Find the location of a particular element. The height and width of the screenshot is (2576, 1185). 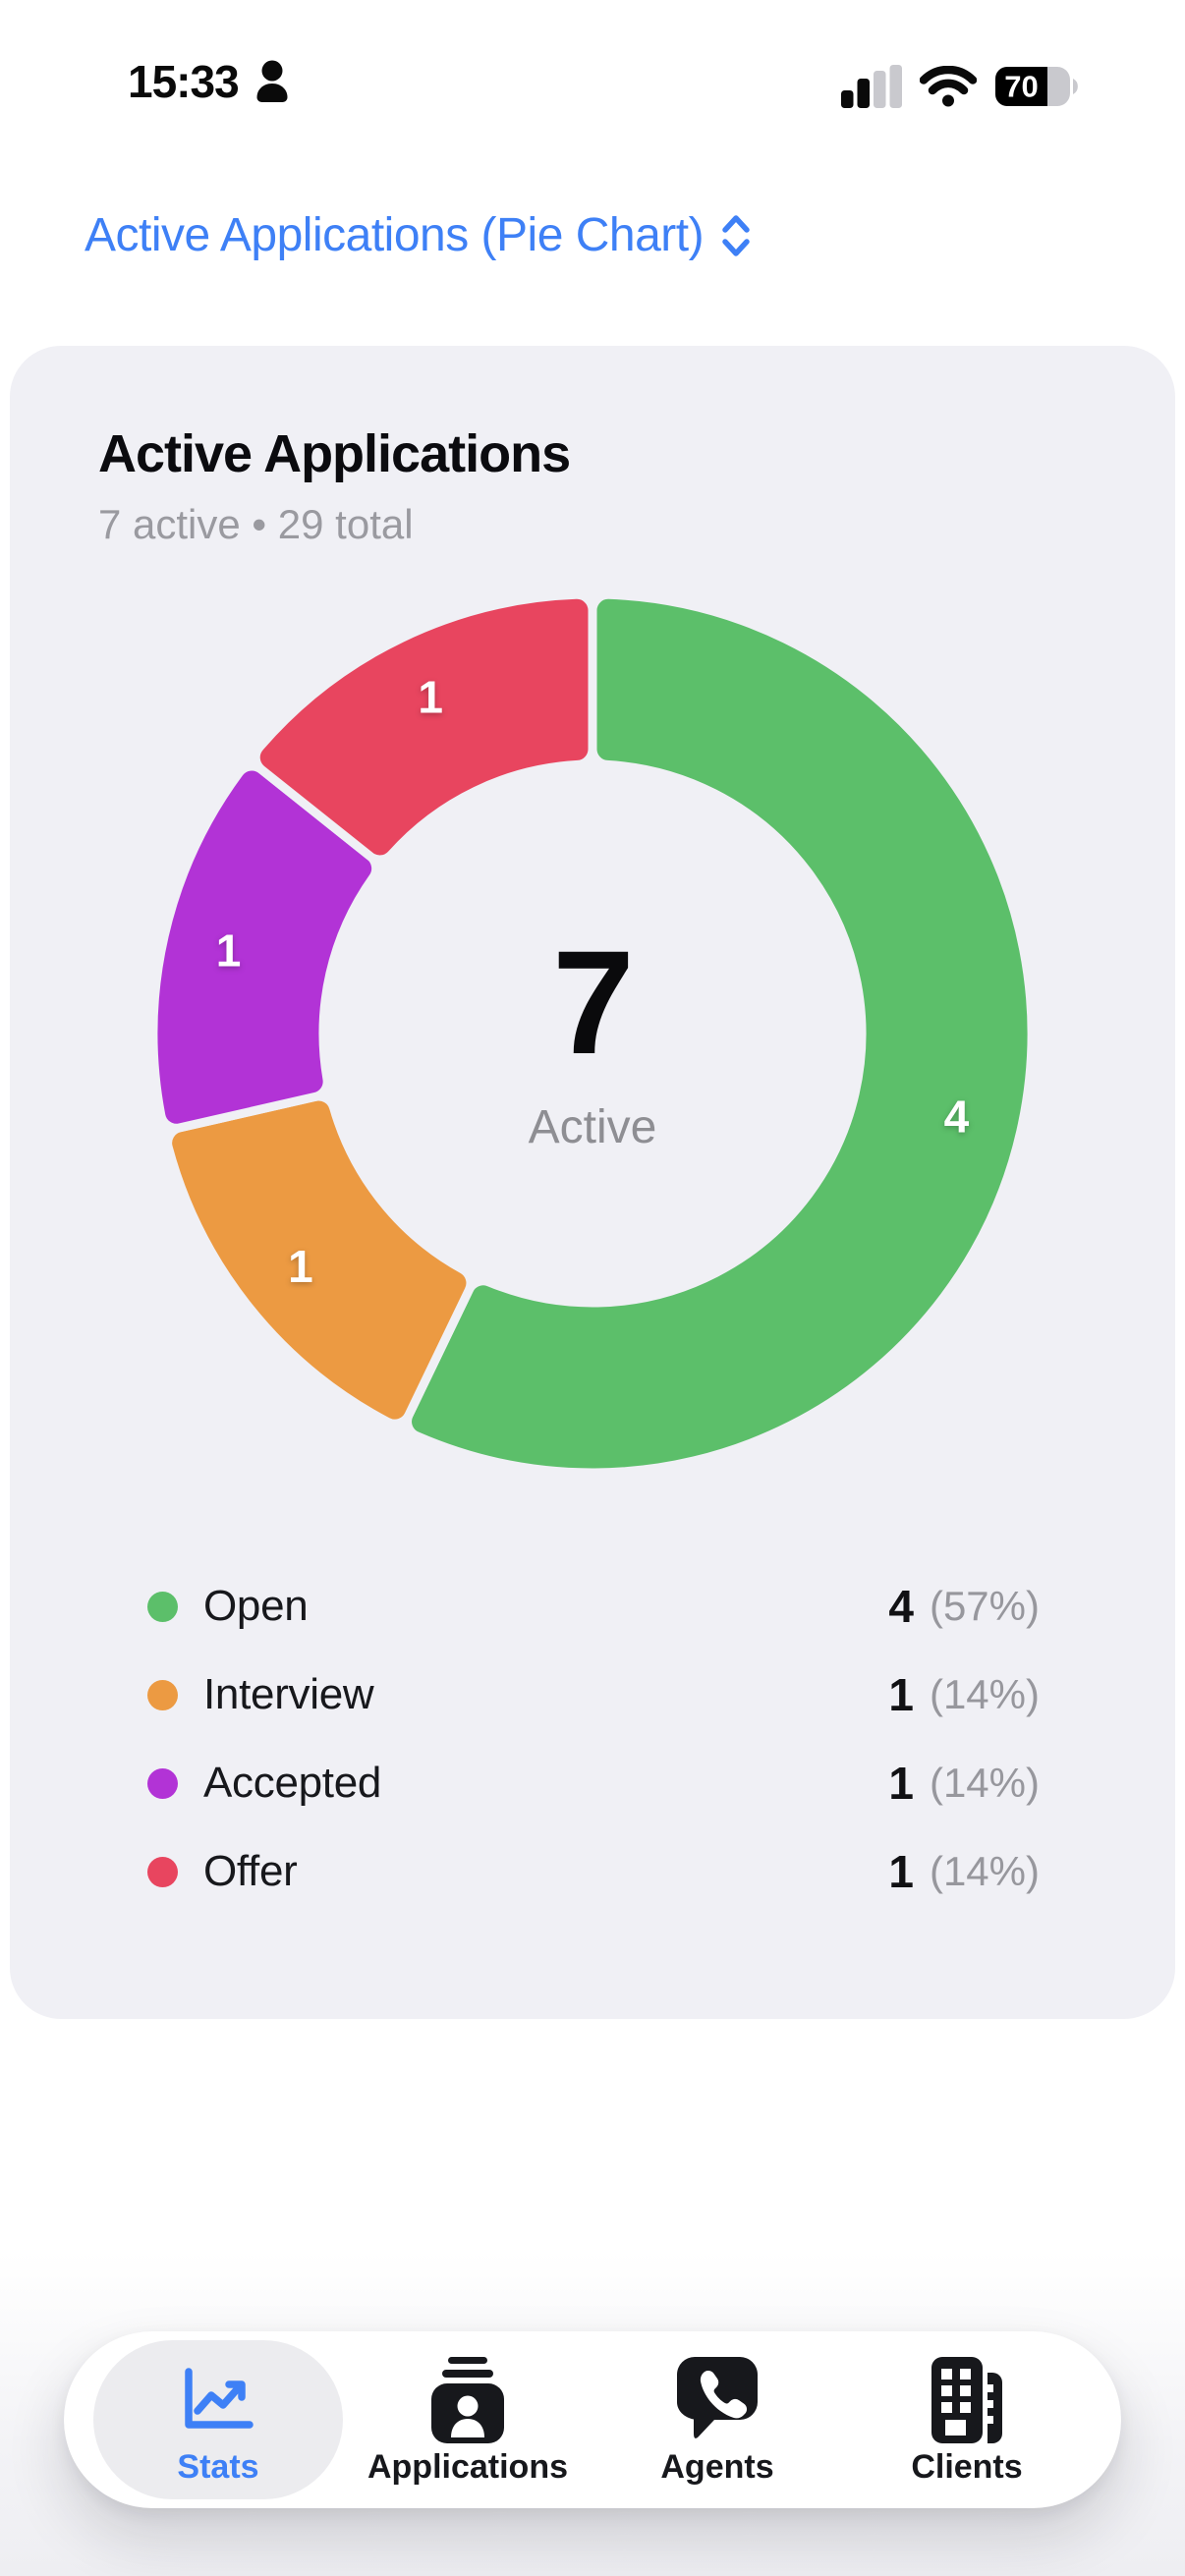

tab-bar: Stats Applications Agents is located at coordinates (592, 2419).